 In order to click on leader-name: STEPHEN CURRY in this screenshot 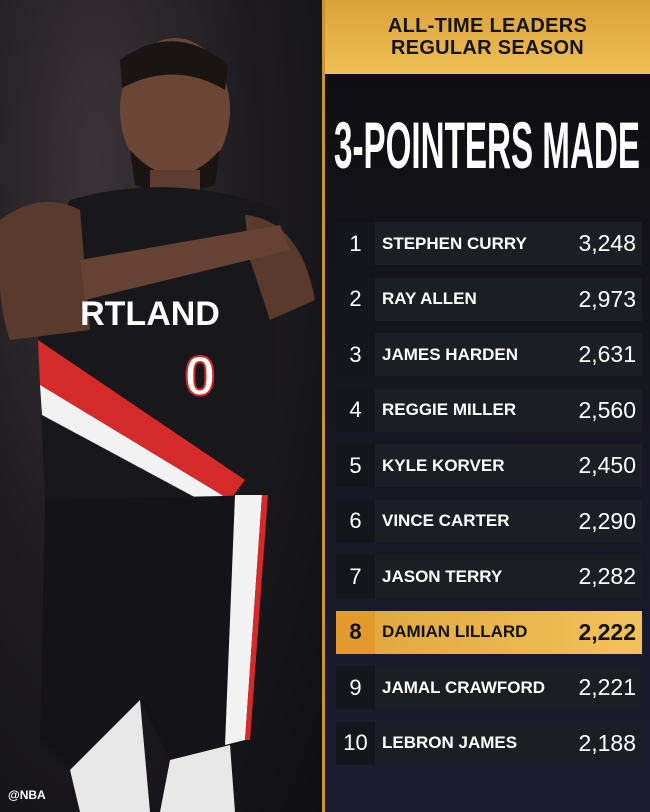, I will do `click(476, 243)`.